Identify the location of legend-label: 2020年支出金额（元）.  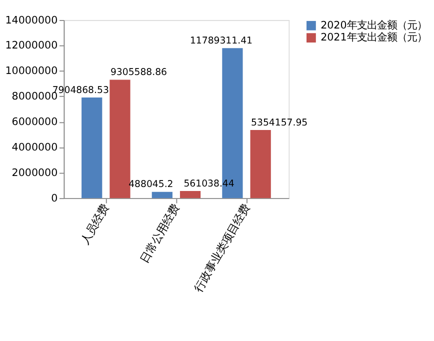
(373, 25).